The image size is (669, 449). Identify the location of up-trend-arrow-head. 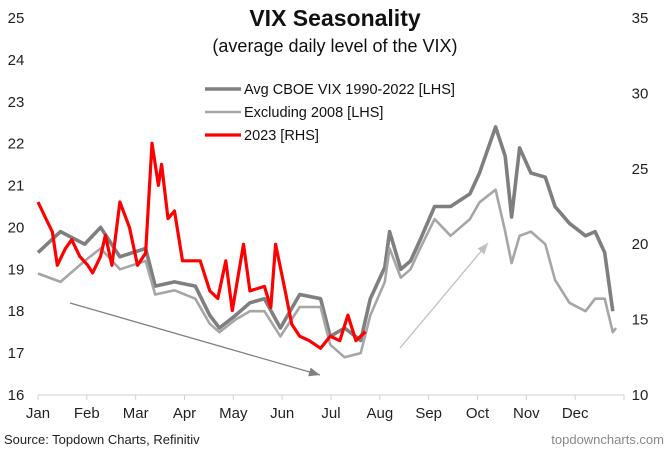
(482, 249).